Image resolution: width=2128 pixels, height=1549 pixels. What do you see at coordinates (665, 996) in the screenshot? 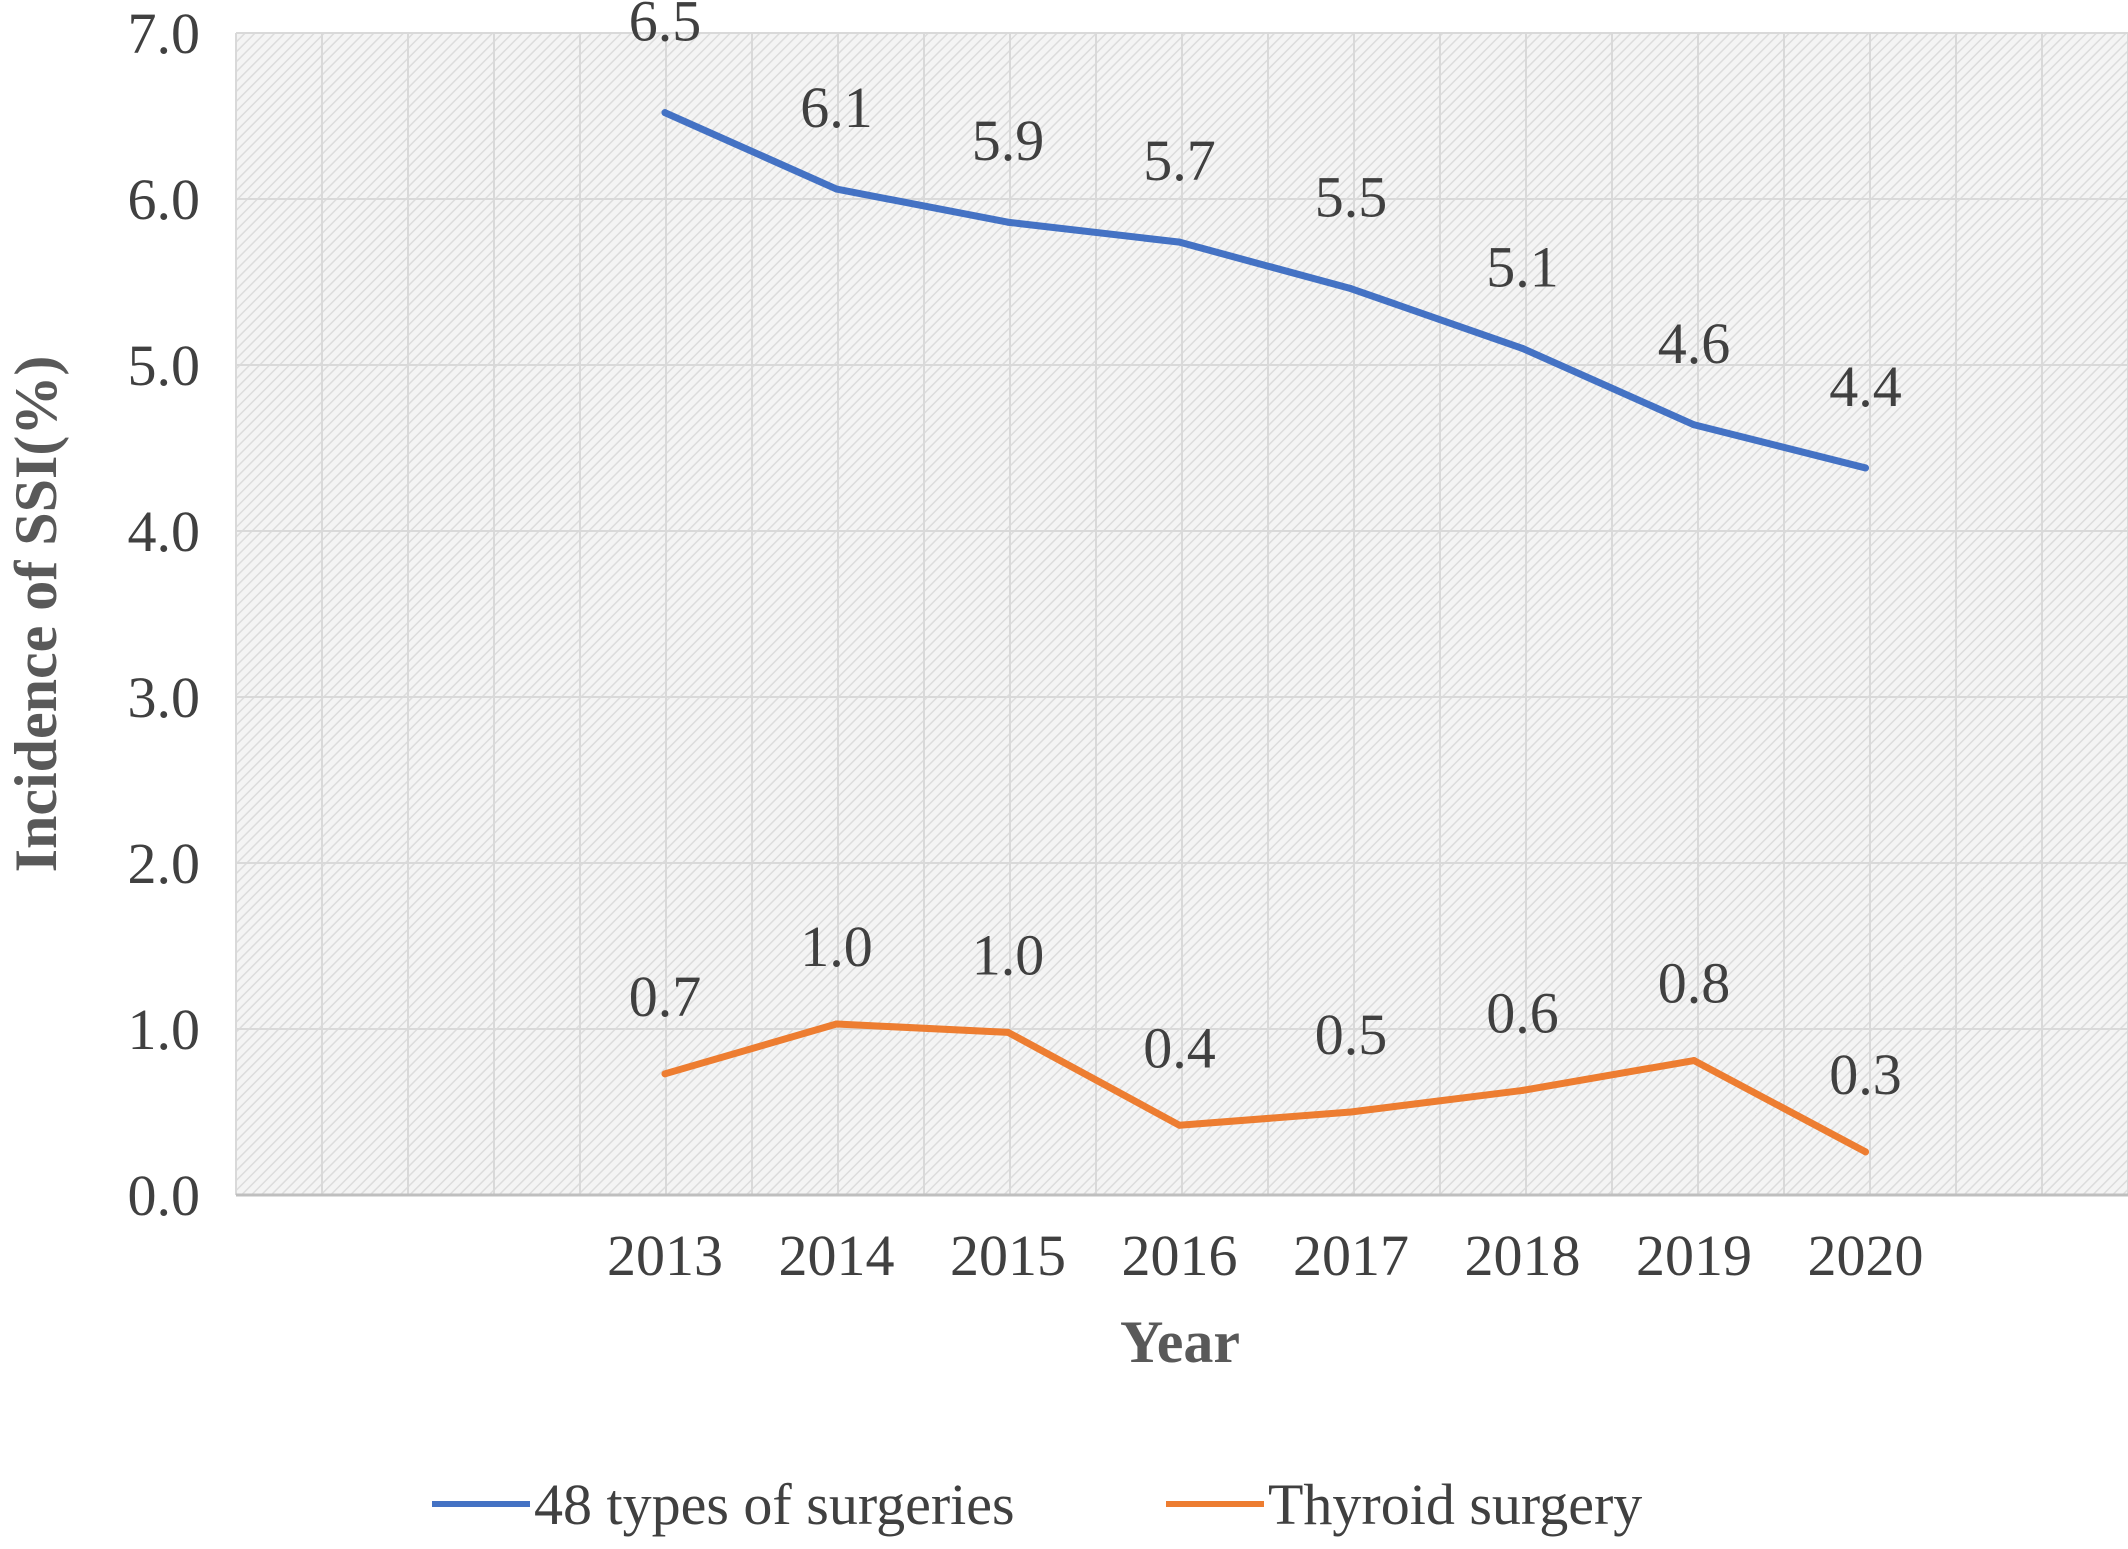
I see `data-label: 0.7` at bounding box center [665, 996].